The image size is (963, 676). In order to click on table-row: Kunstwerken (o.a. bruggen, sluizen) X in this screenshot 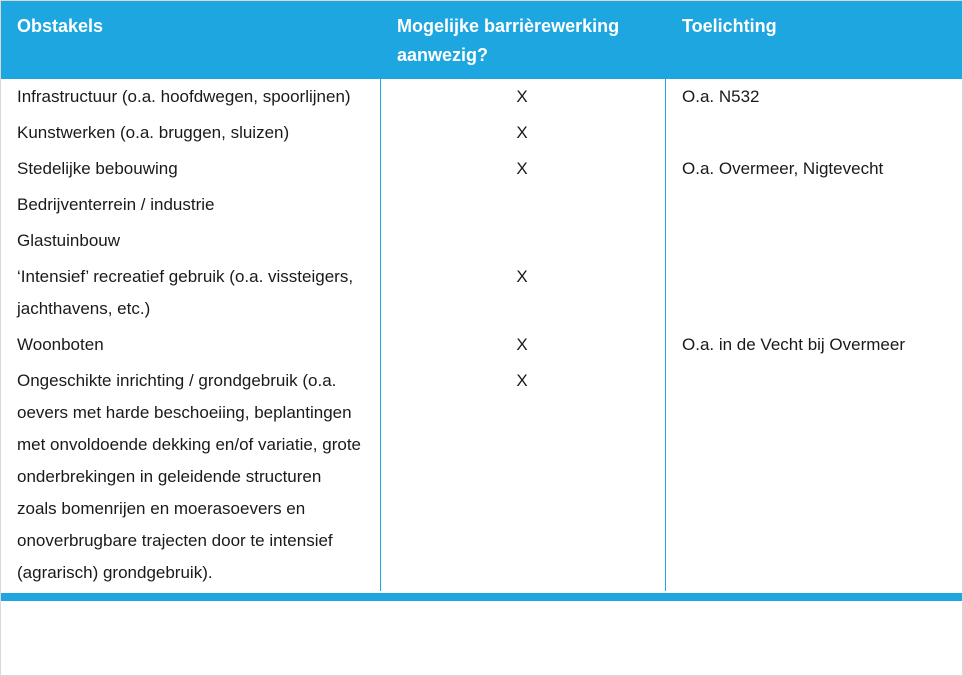, I will do `click(481, 133)`.